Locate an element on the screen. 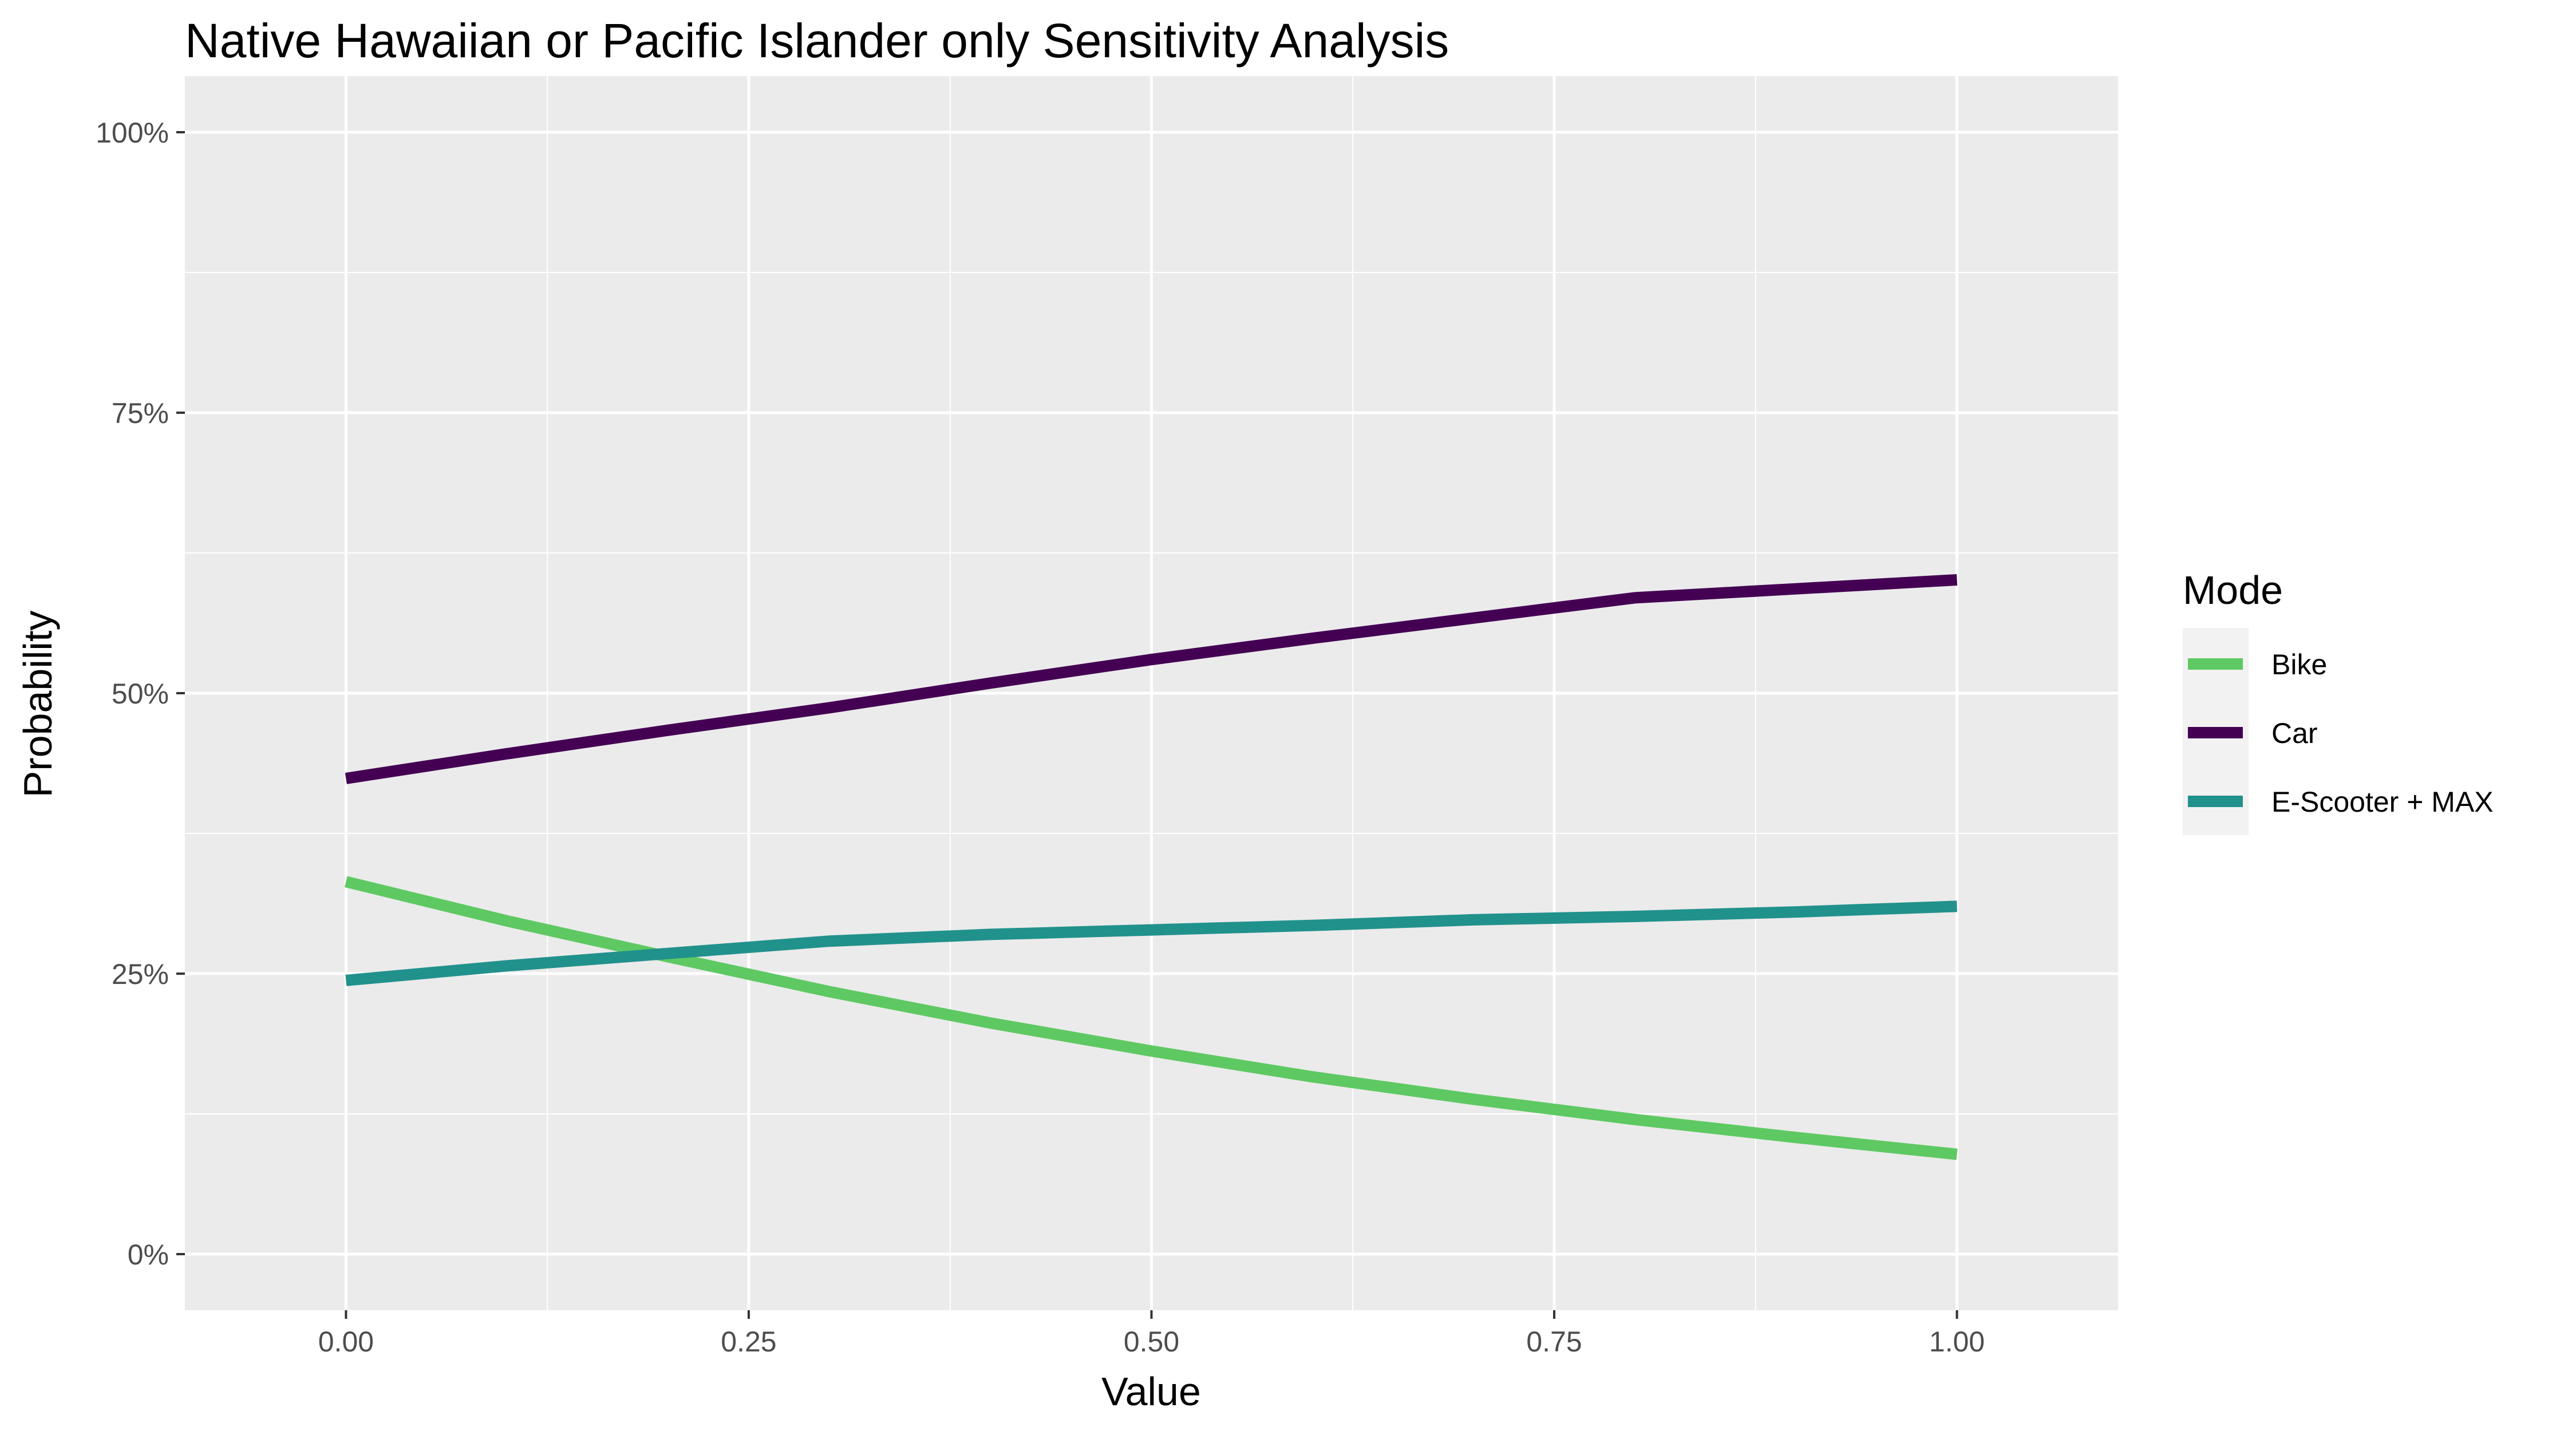 This screenshot has height=1431, width=2576. x-tick-label: 0.25 is located at coordinates (748, 1342).